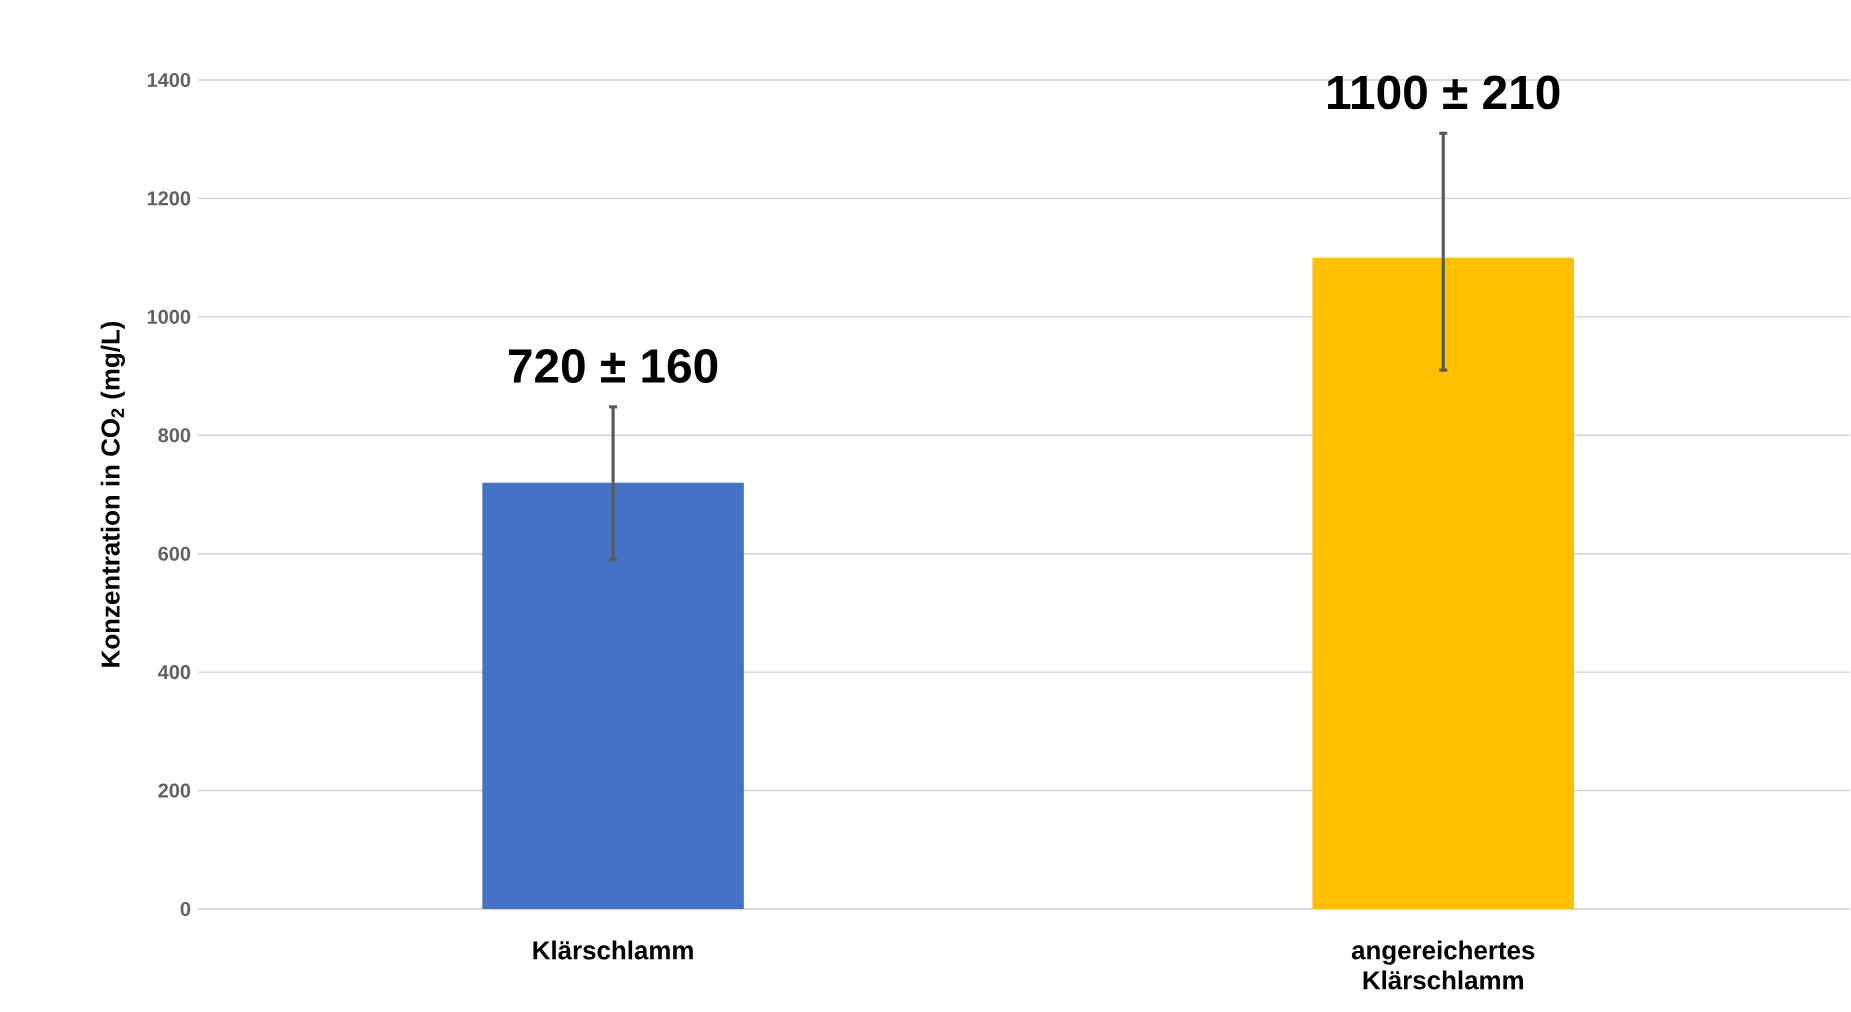 The image size is (1851, 1012). What do you see at coordinates (169, 198) in the screenshot?
I see `y-tick-label: 1200` at bounding box center [169, 198].